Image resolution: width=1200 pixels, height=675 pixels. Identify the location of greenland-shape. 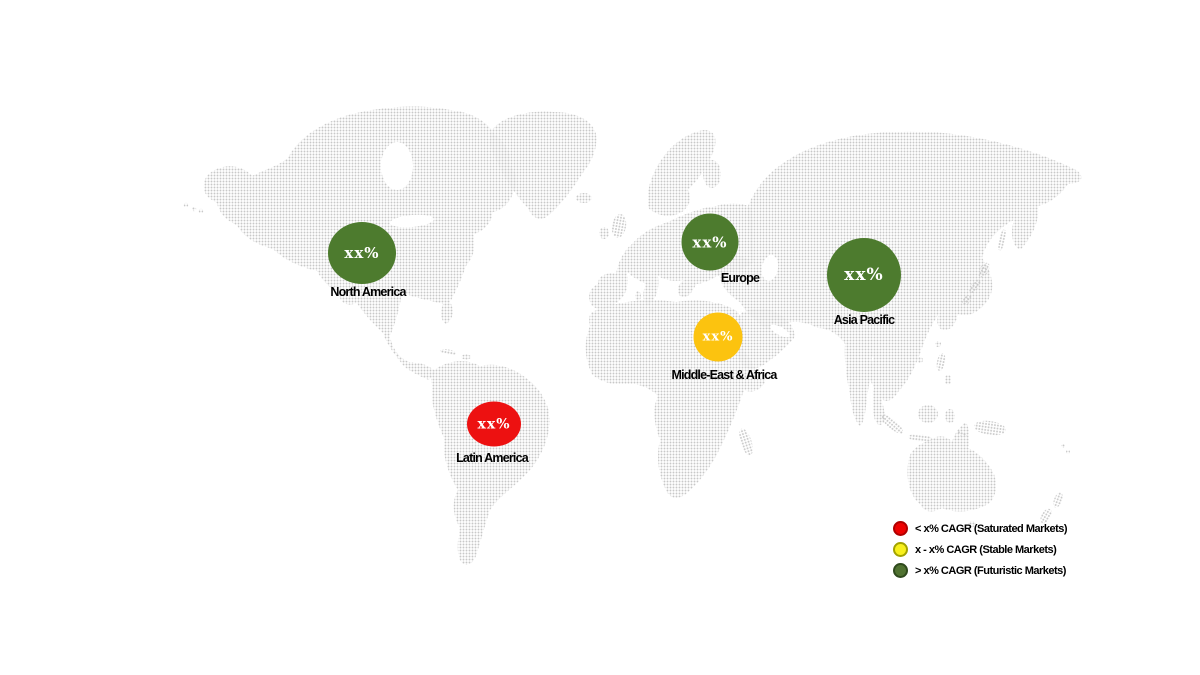
(543, 165).